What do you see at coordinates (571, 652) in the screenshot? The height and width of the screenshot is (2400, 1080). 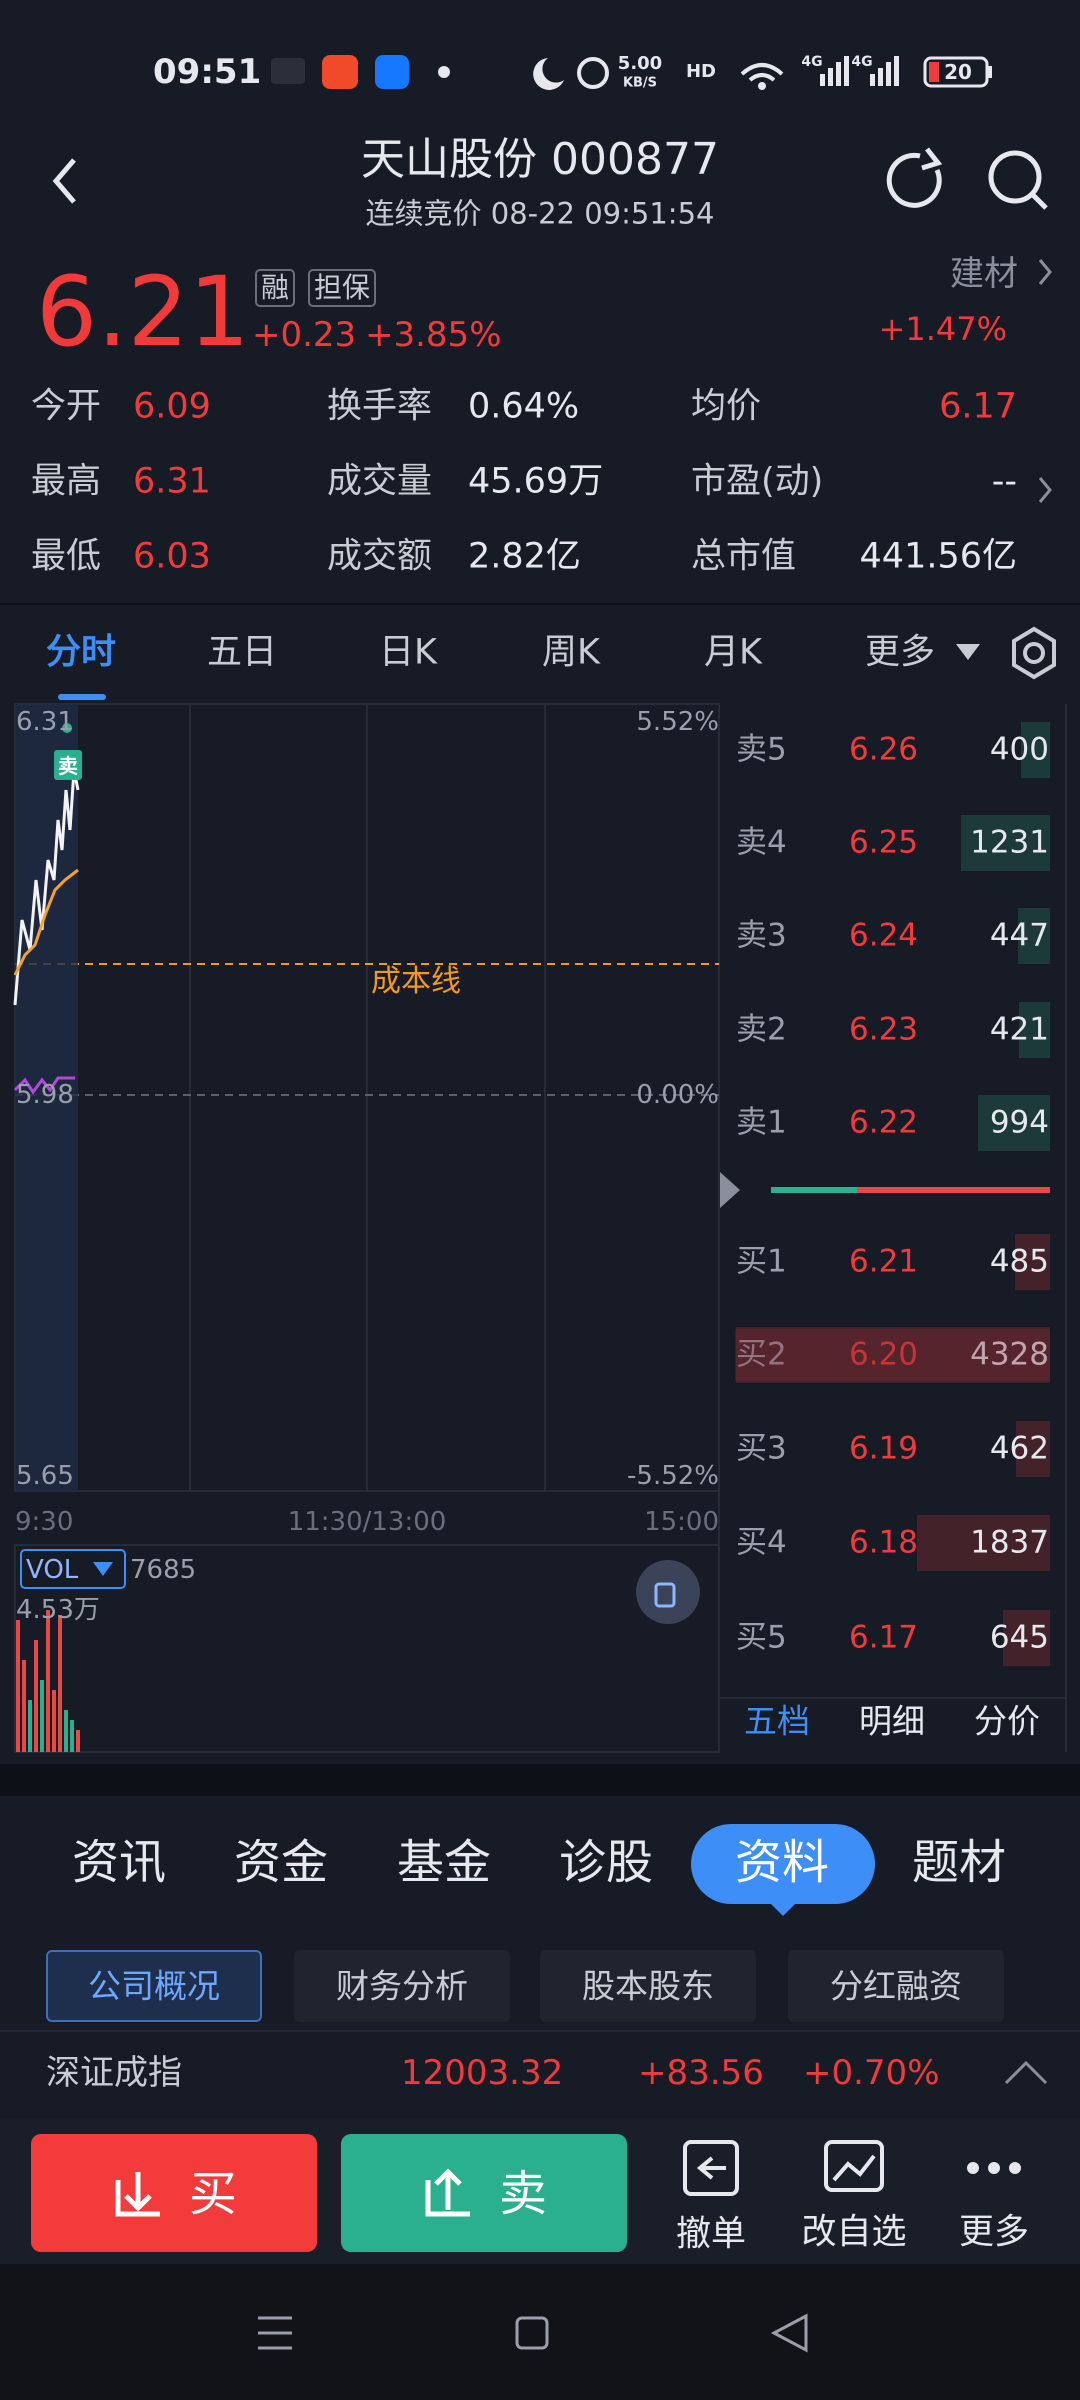 I see `chart-tab: 周K` at bounding box center [571, 652].